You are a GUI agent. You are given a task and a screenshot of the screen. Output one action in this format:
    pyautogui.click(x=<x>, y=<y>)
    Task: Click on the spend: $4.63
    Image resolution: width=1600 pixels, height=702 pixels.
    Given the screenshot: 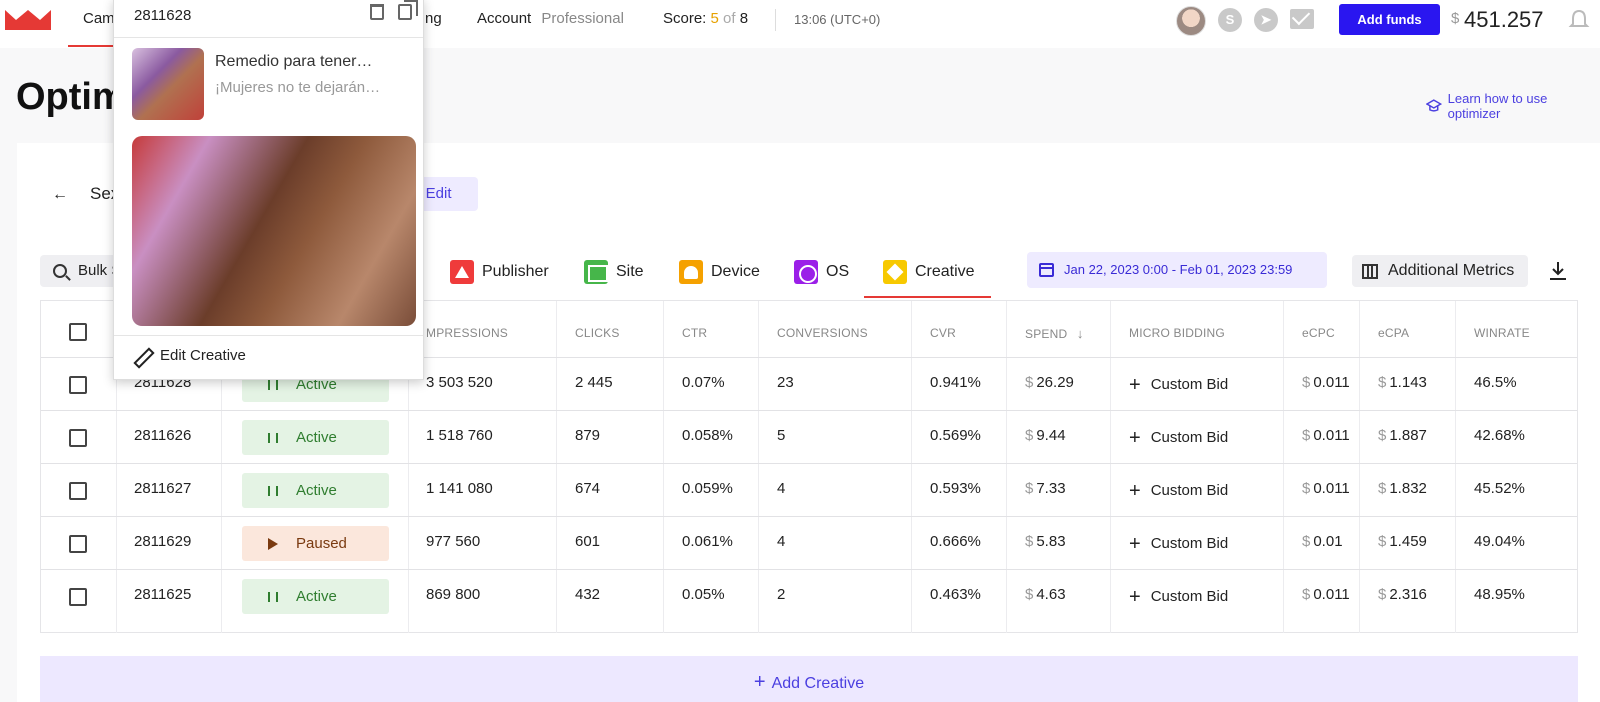 What is the action you would take?
    pyautogui.click(x=1045, y=594)
    